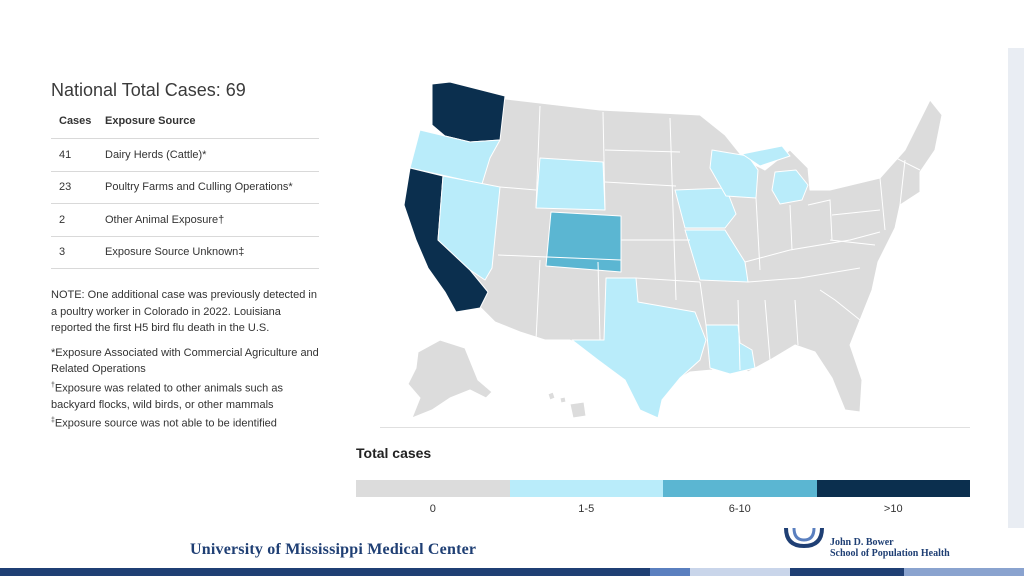 The width and height of the screenshot is (1024, 576). What do you see at coordinates (53, 385) in the screenshot?
I see `footnote-mark-dagger: †` at bounding box center [53, 385].